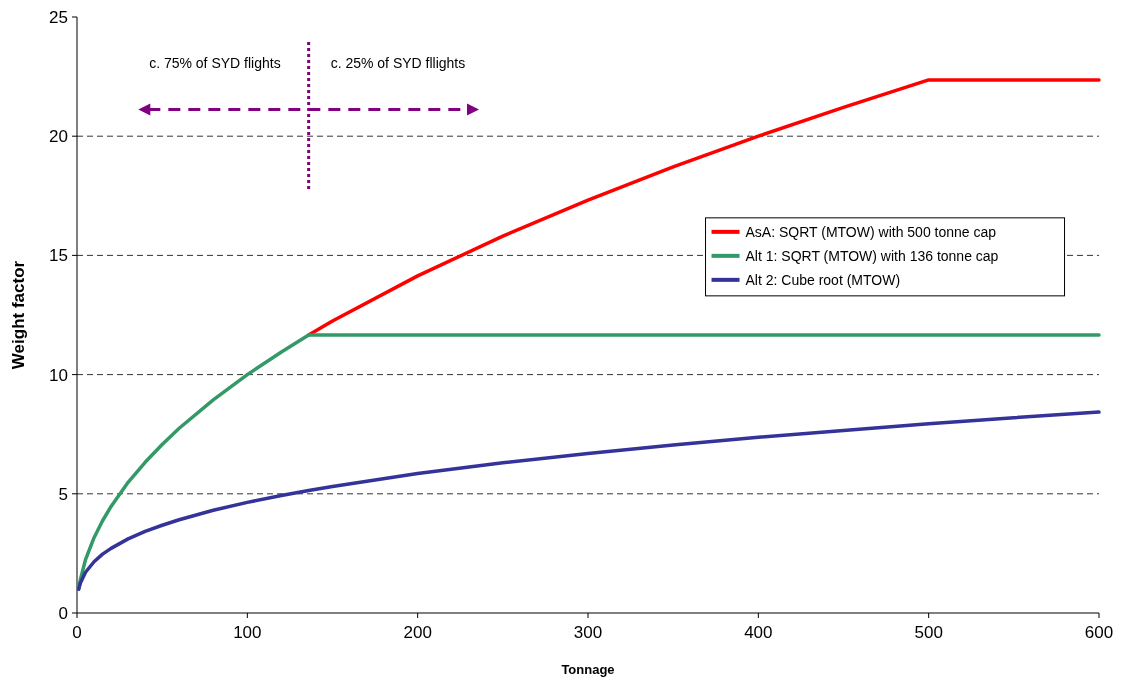  What do you see at coordinates (63, 494) in the screenshot?
I see `y-tick-label: 5` at bounding box center [63, 494].